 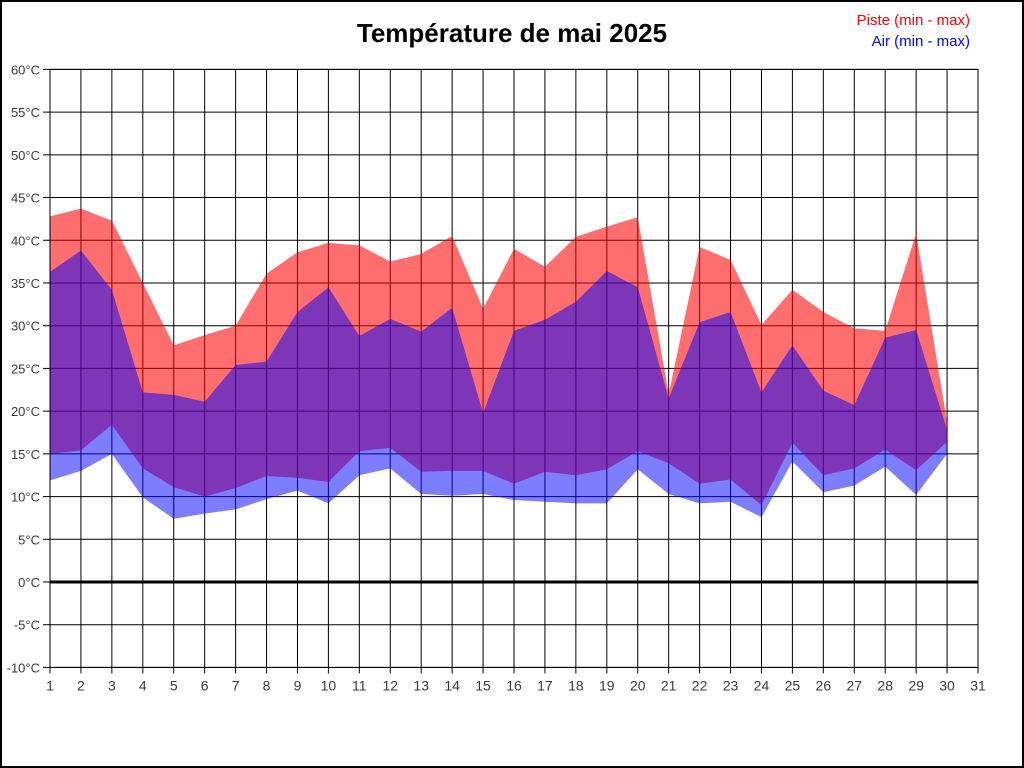 What do you see at coordinates (452, 685) in the screenshot?
I see `svg-text: 14` at bounding box center [452, 685].